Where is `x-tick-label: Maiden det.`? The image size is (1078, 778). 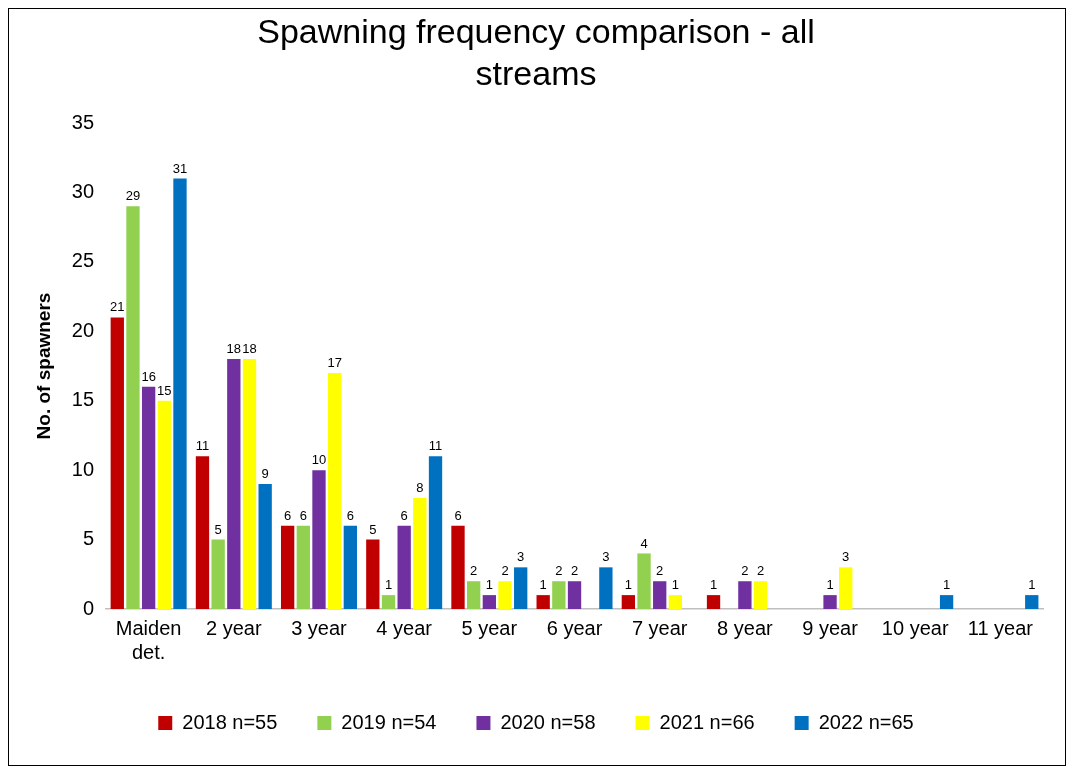 x-tick-label: Maiden det. is located at coordinates (148, 639).